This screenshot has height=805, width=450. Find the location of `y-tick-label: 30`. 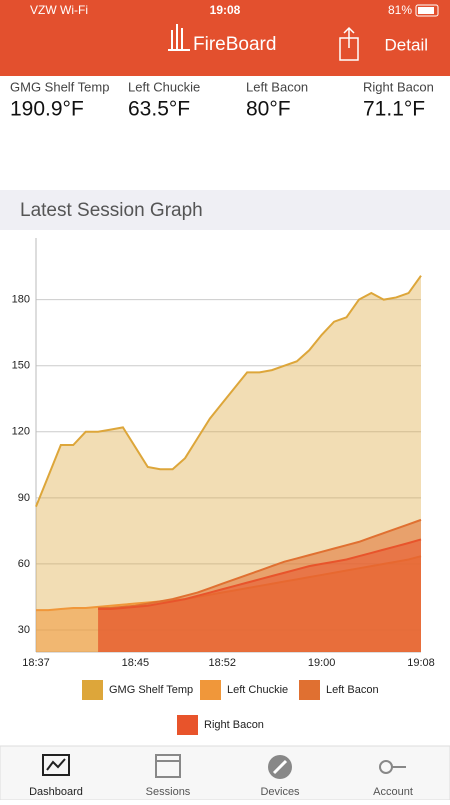

y-tick-label: 30 is located at coordinates (24, 630).